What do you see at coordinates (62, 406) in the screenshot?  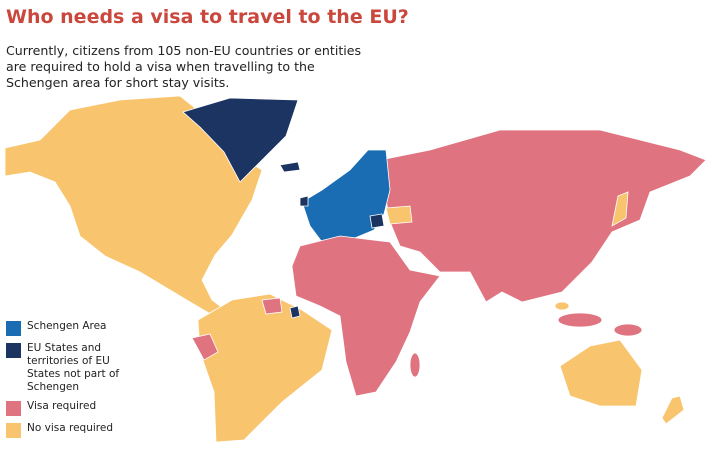 I see `legend-label: Visa required` at bounding box center [62, 406].